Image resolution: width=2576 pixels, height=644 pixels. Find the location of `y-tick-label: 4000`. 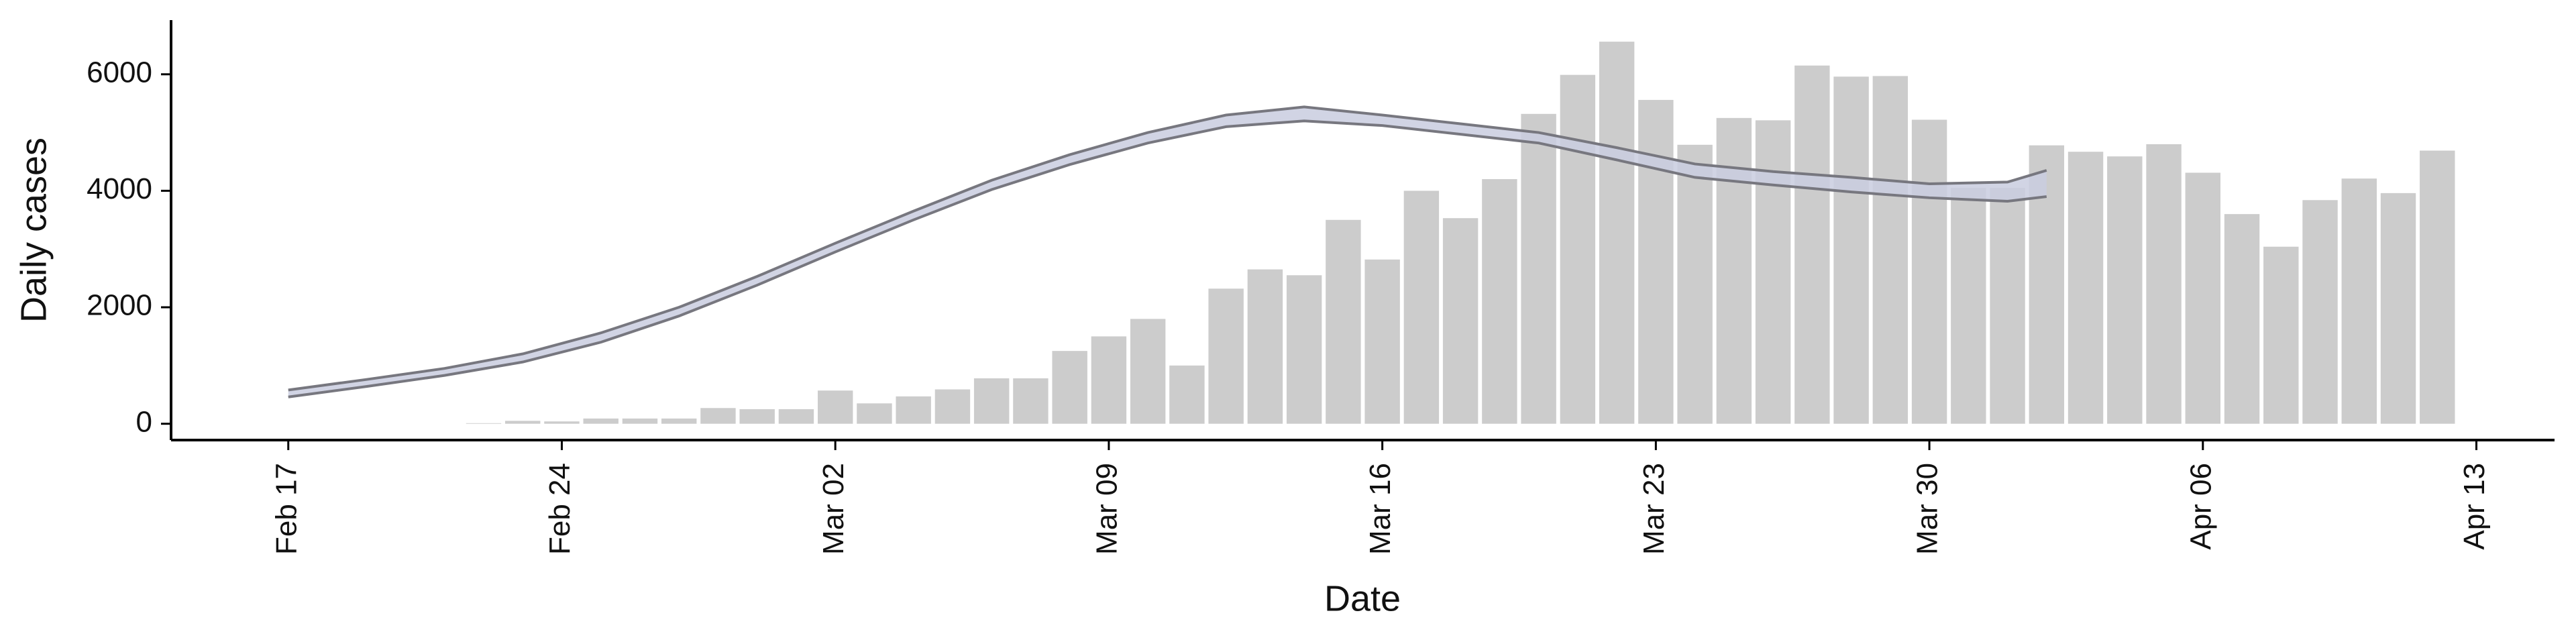

y-tick-label: 4000 is located at coordinates (119, 188).